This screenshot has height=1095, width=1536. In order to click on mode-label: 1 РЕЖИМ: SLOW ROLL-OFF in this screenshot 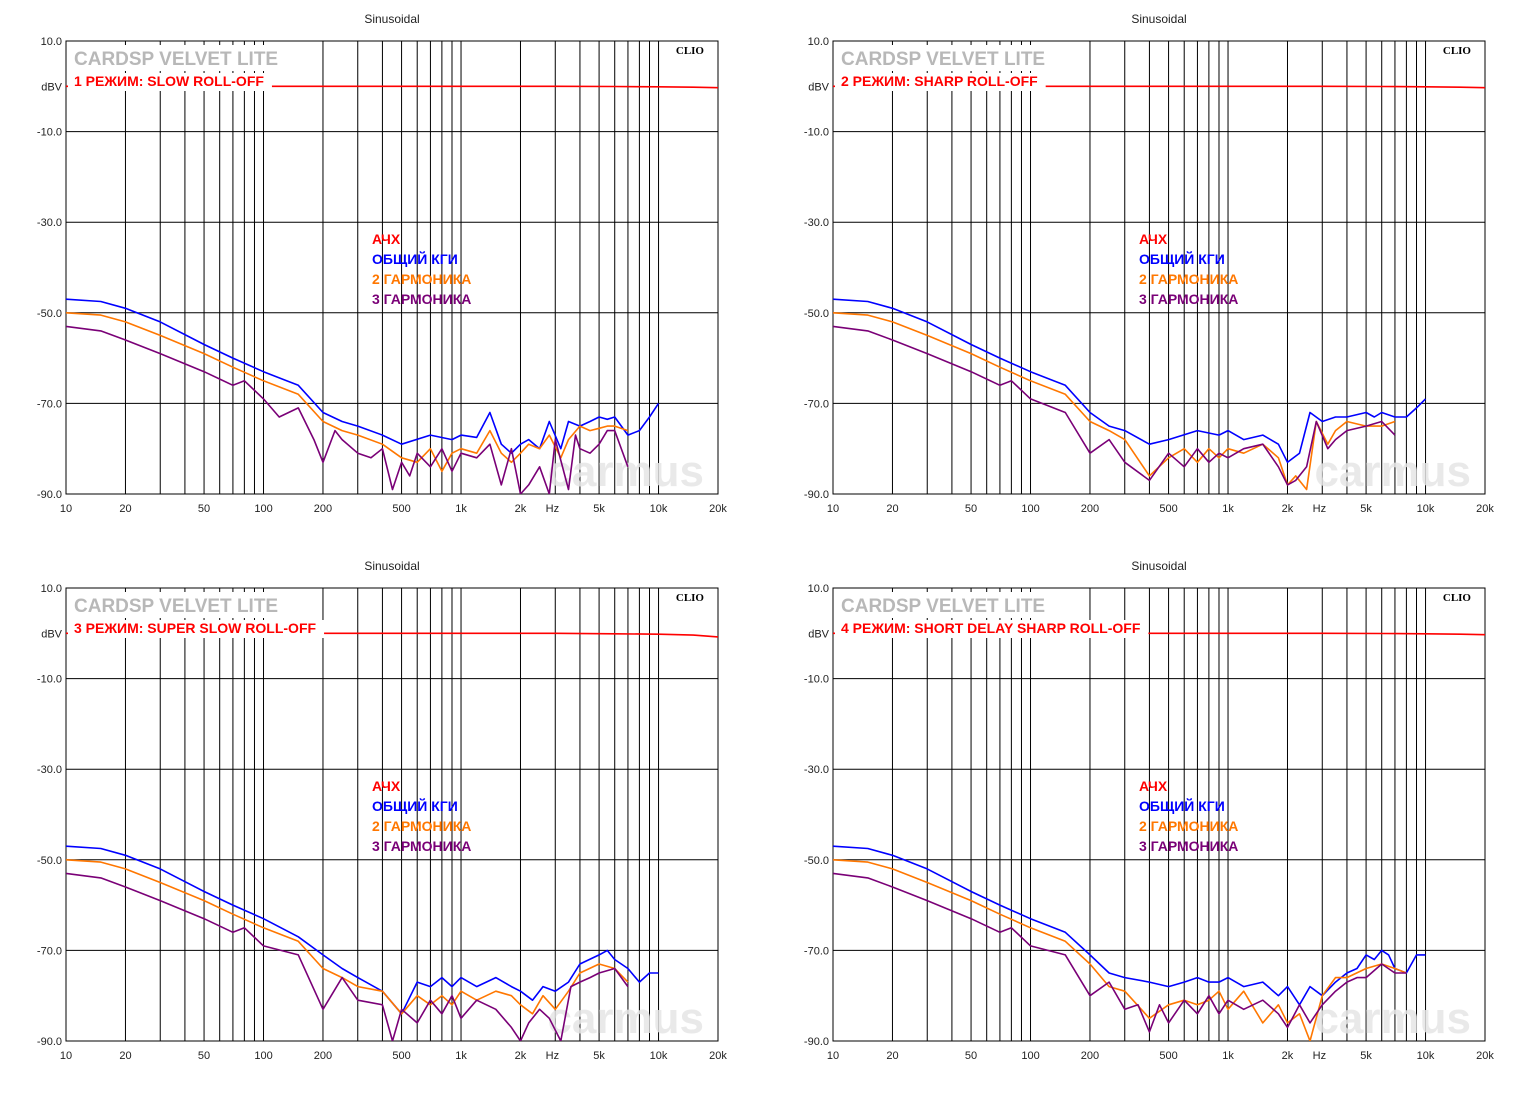, I will do `click(169, 81)`.